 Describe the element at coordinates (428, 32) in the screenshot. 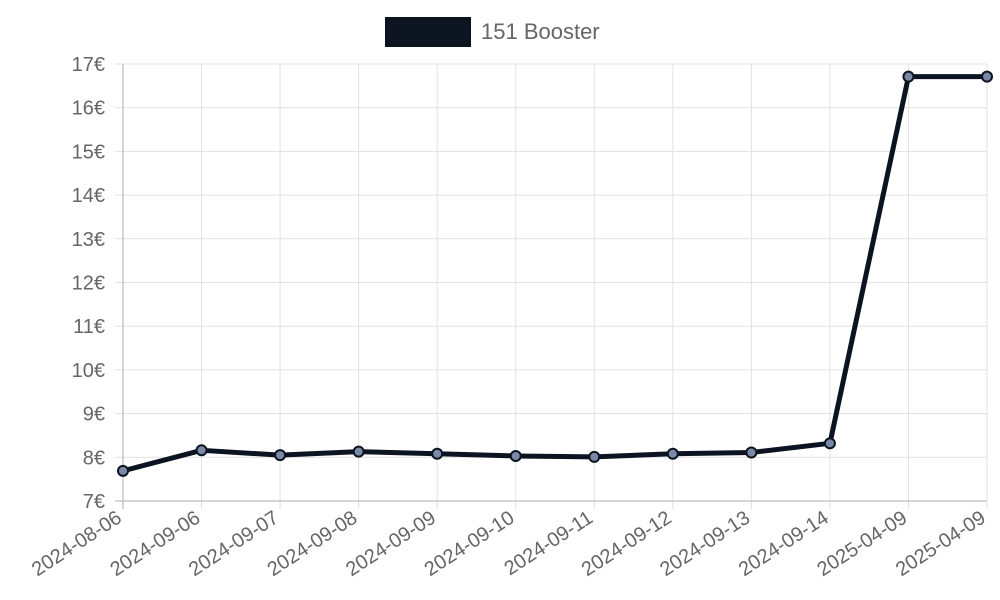

I see `legend-swatch` at that location.